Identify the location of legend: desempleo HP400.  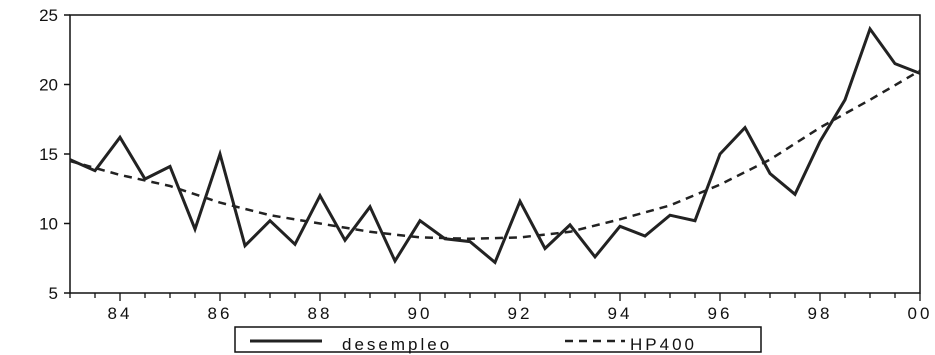
(498, 340).